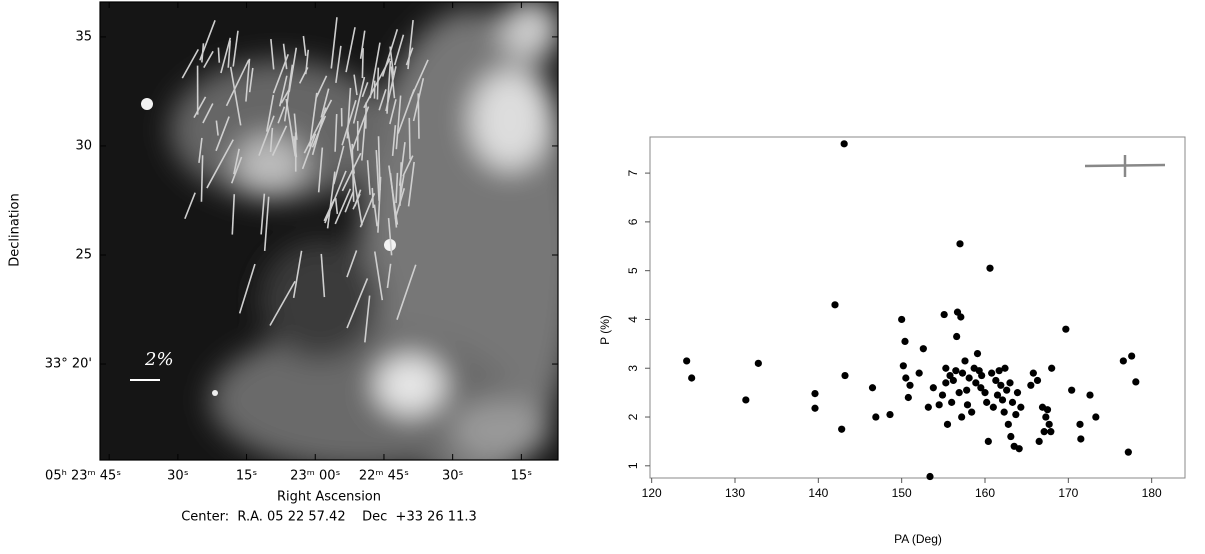 The width and height of the screenshot is (1205, 554). What do you see at coordinates (735, 493) in the screenshot?
I see `x-tick-label: 130` at bounding box center [735, 493].